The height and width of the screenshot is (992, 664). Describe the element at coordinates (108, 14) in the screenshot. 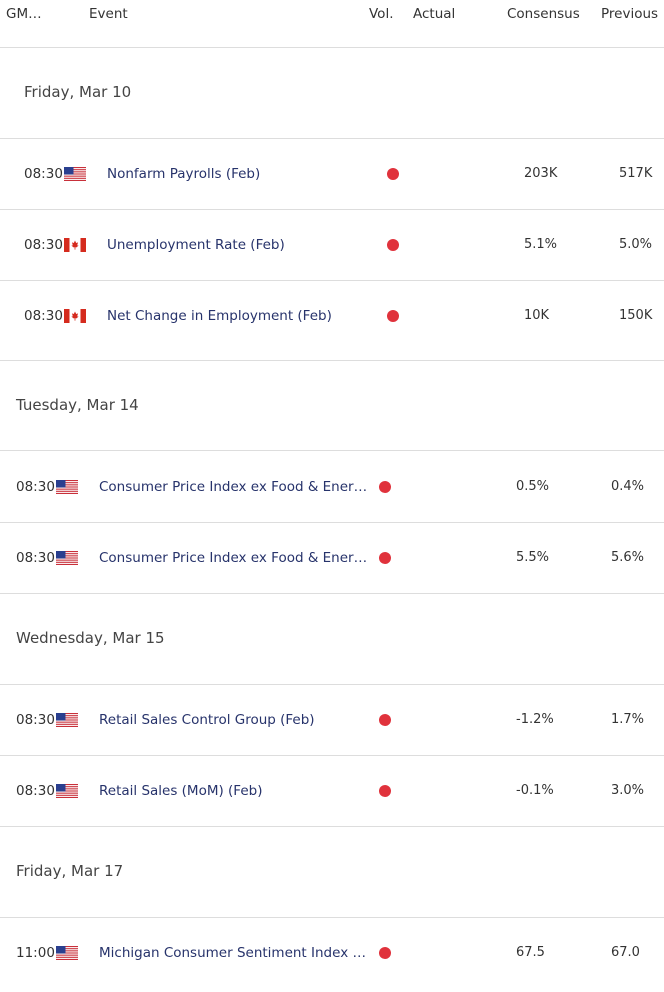

I see `column-header: Event` at that location.